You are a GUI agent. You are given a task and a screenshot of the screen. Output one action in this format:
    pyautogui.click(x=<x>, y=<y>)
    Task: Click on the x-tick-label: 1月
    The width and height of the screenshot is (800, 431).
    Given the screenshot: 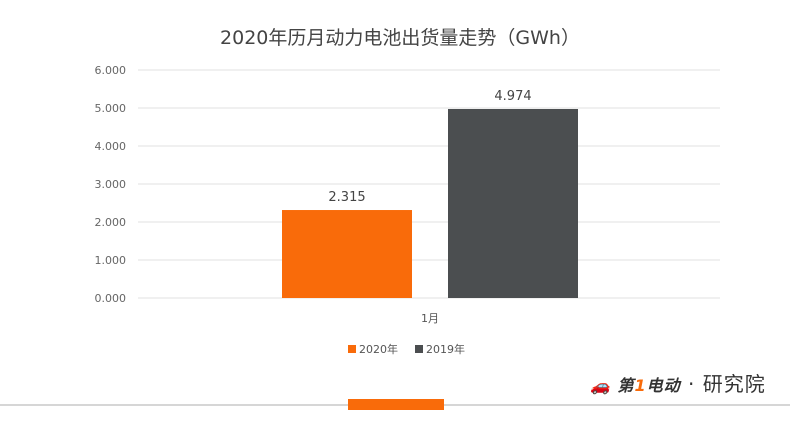 What is the action you would take?
    pyautogui.click(x=430, y=318)
    